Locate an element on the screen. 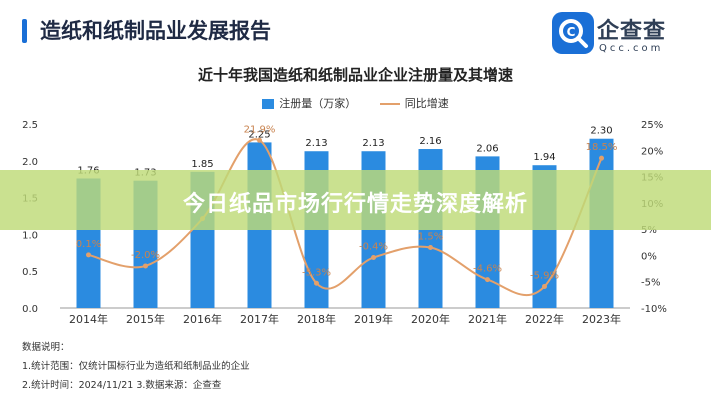 Image resolution: width=711 pixels, height=400 pixels. y-right-tick-label: 25% is located at coordinates (652, 125).